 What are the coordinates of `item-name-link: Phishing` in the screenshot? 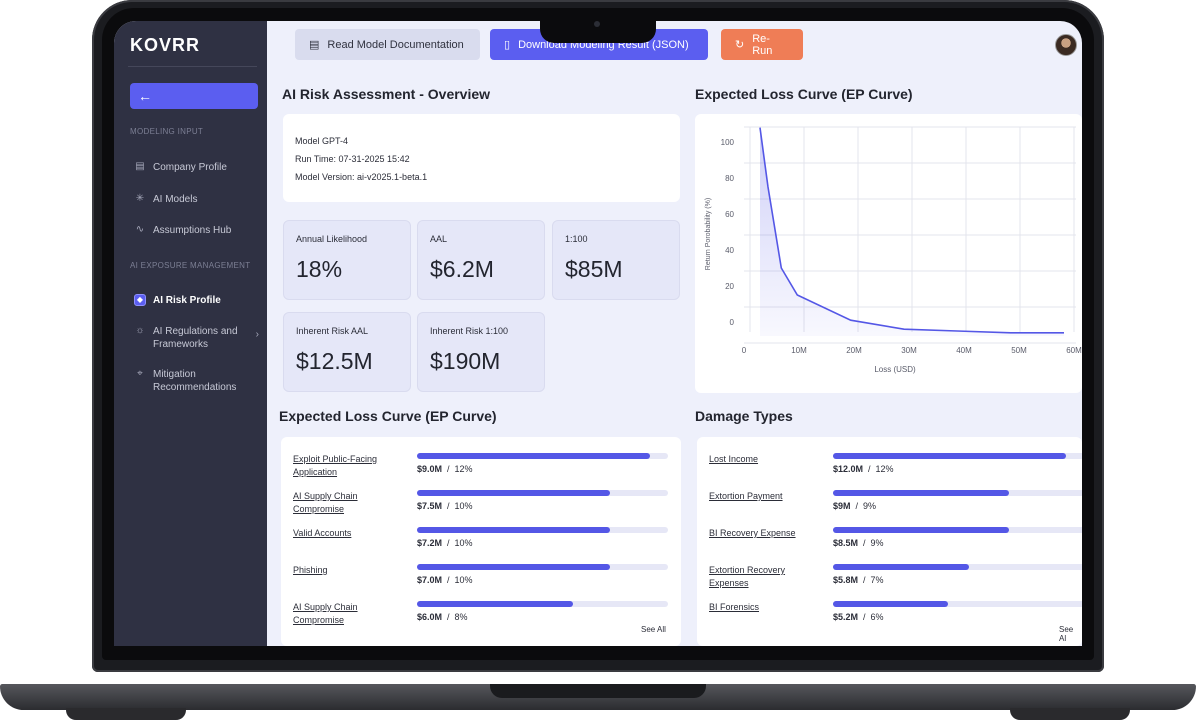 It's located at (310, 570).